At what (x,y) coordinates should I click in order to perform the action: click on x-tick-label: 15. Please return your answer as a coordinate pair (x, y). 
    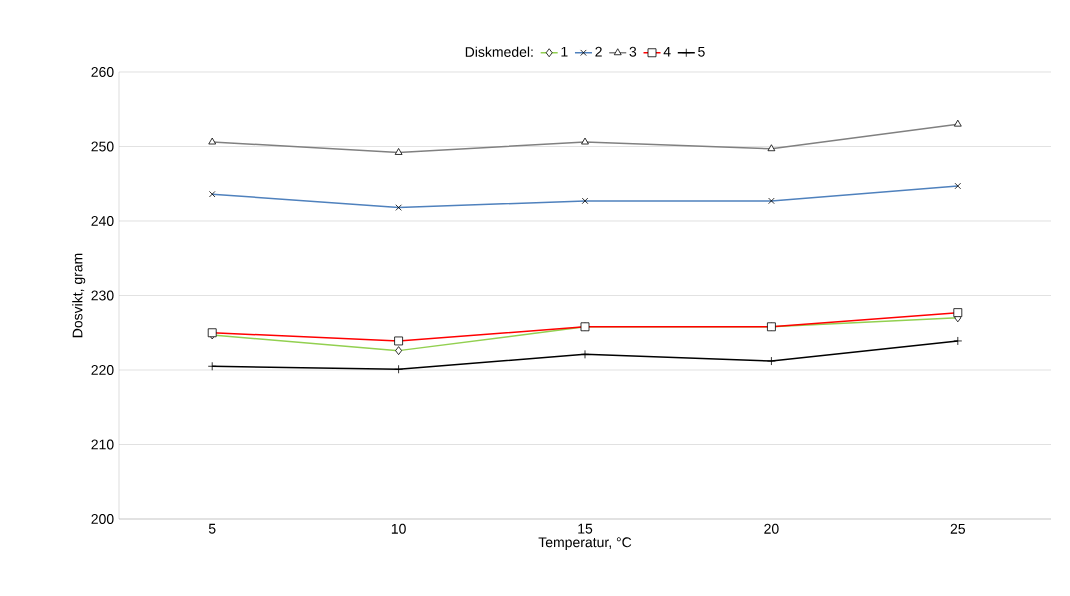
    Looking at the image, I should click on (585, 528).